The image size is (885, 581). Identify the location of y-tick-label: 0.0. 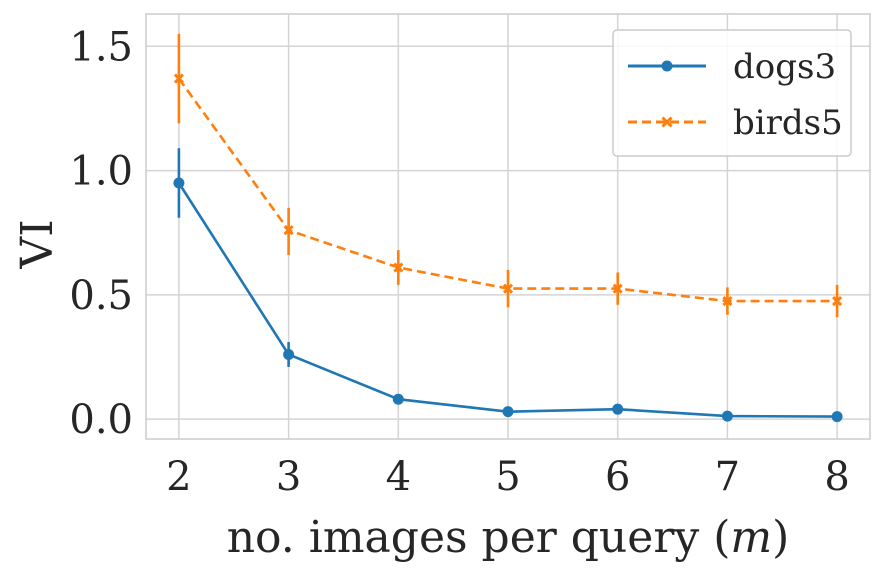
(101, 420).